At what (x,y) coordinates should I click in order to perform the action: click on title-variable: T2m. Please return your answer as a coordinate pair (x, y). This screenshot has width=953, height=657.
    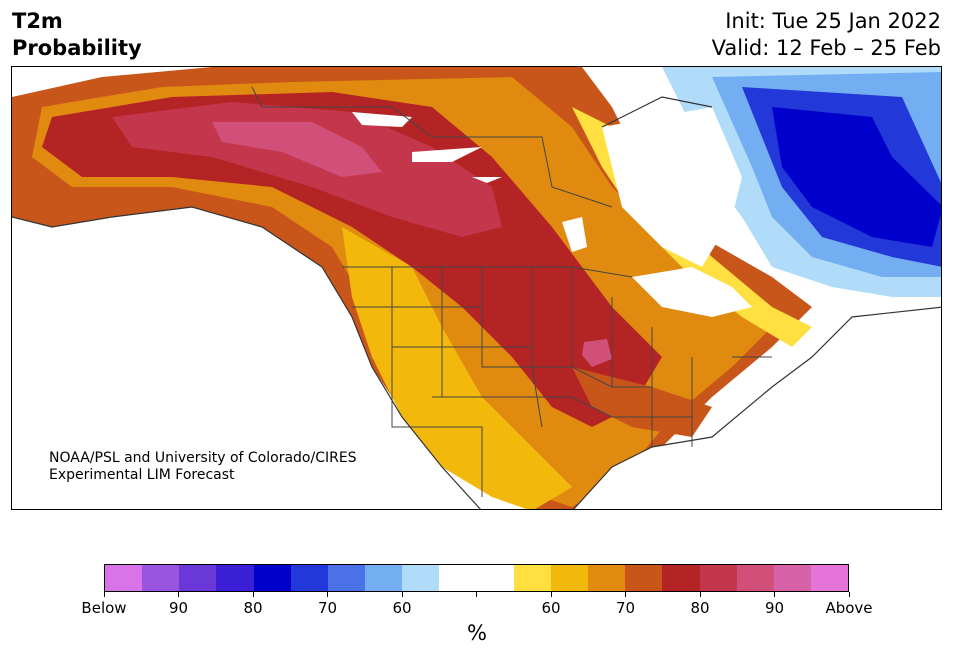
    Looking at the image, I should click on (37, 21).